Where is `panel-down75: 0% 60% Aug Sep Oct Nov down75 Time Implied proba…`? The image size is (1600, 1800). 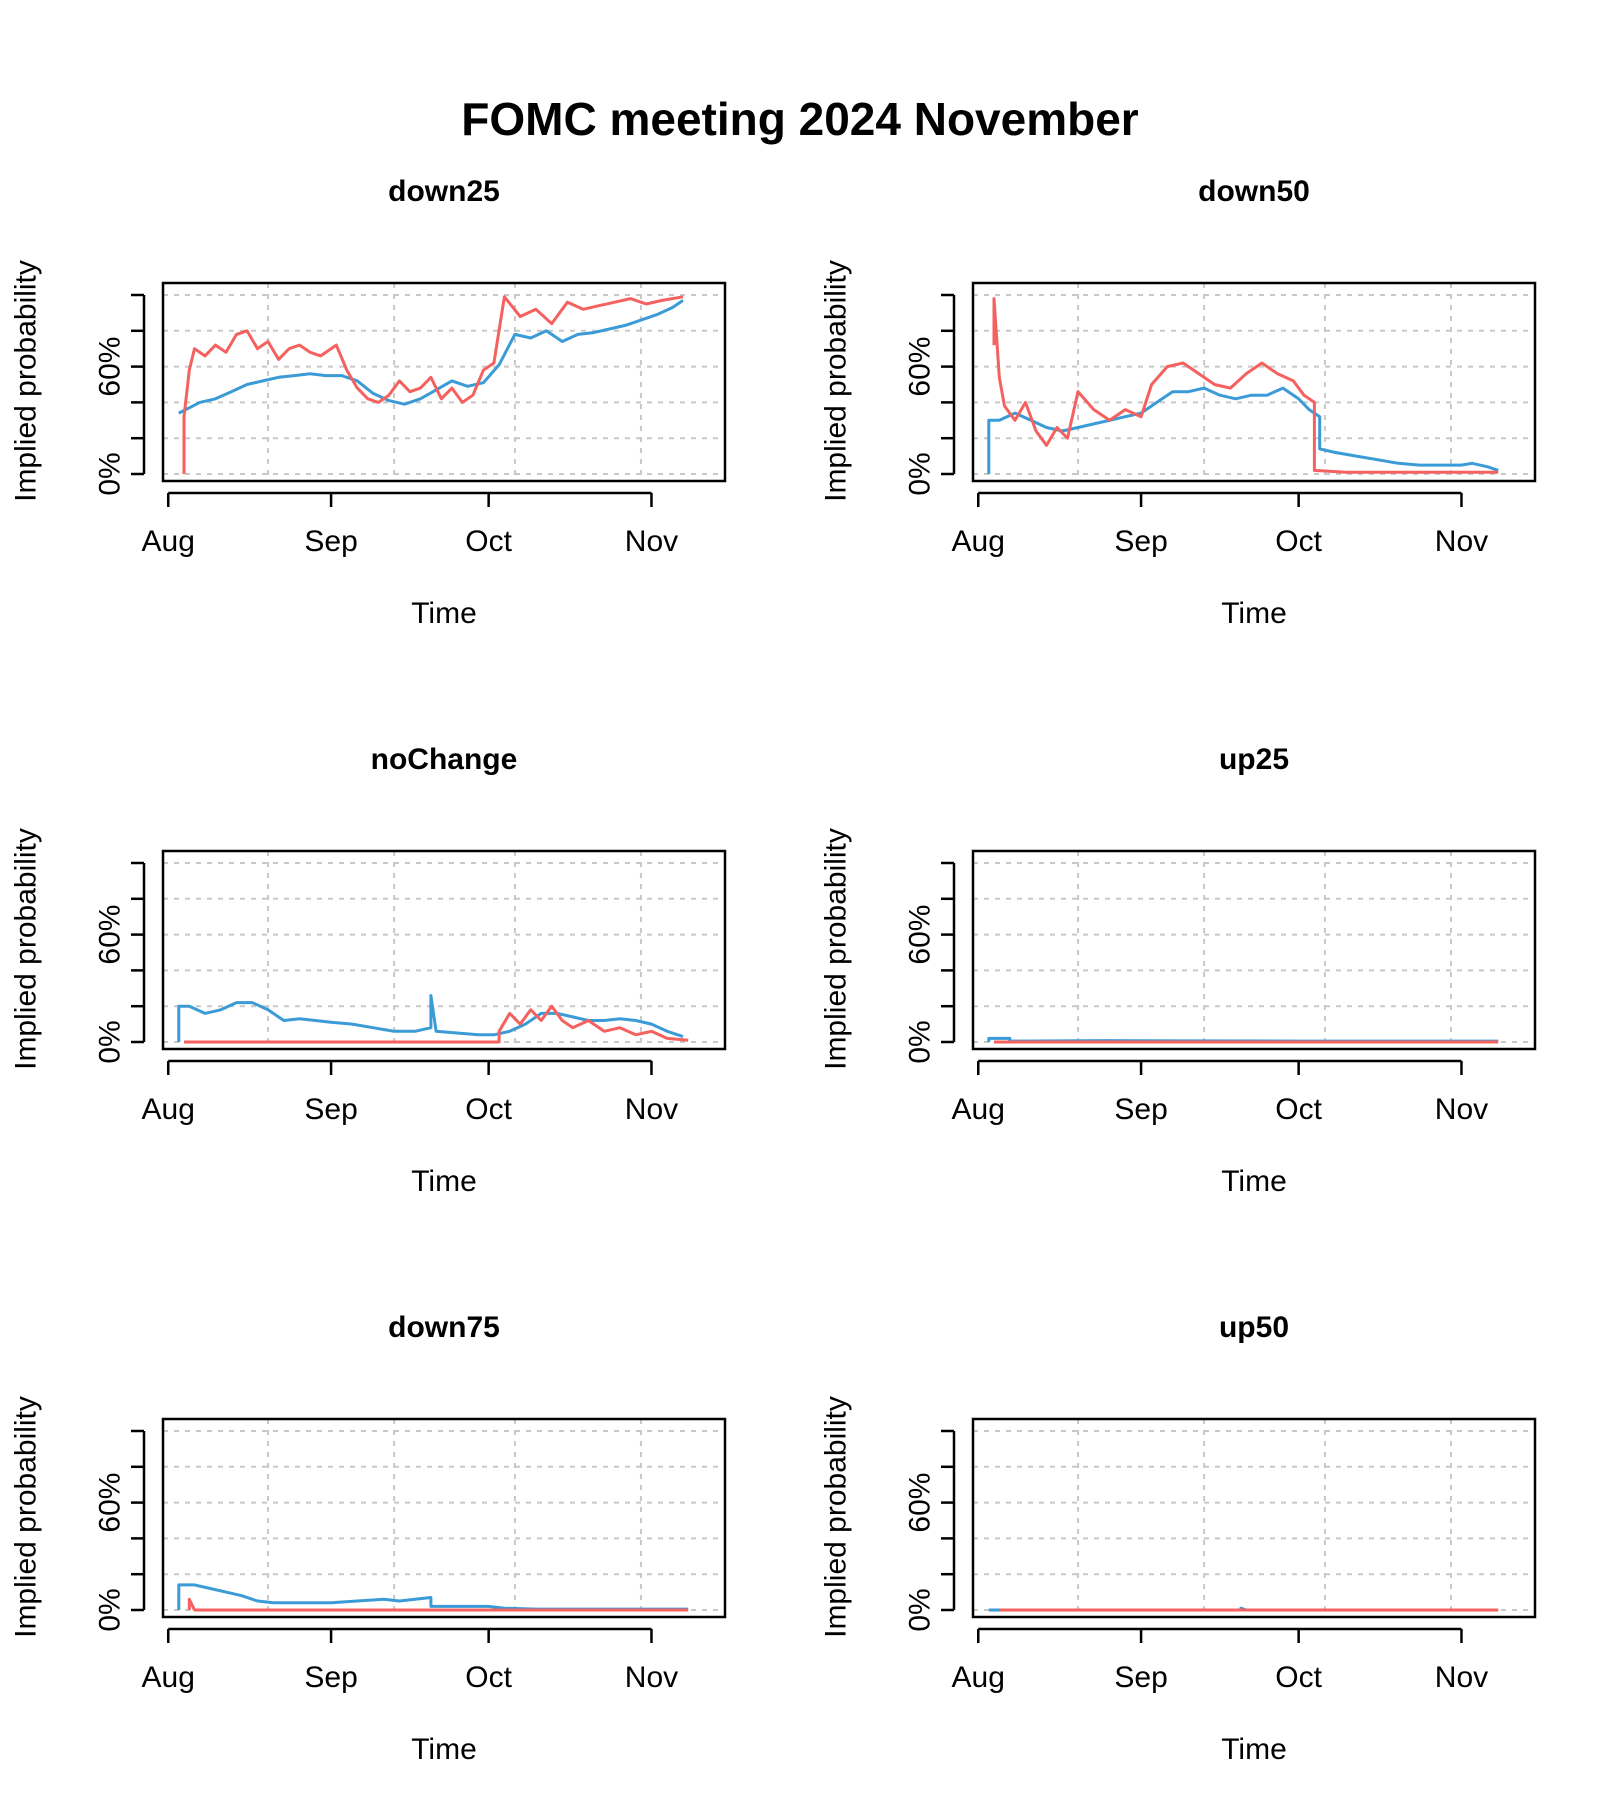 panel-down75: 0% 60% Aug Sep Oct Nov down75 Time Implied proba… is located at coordinates (368, 1538).